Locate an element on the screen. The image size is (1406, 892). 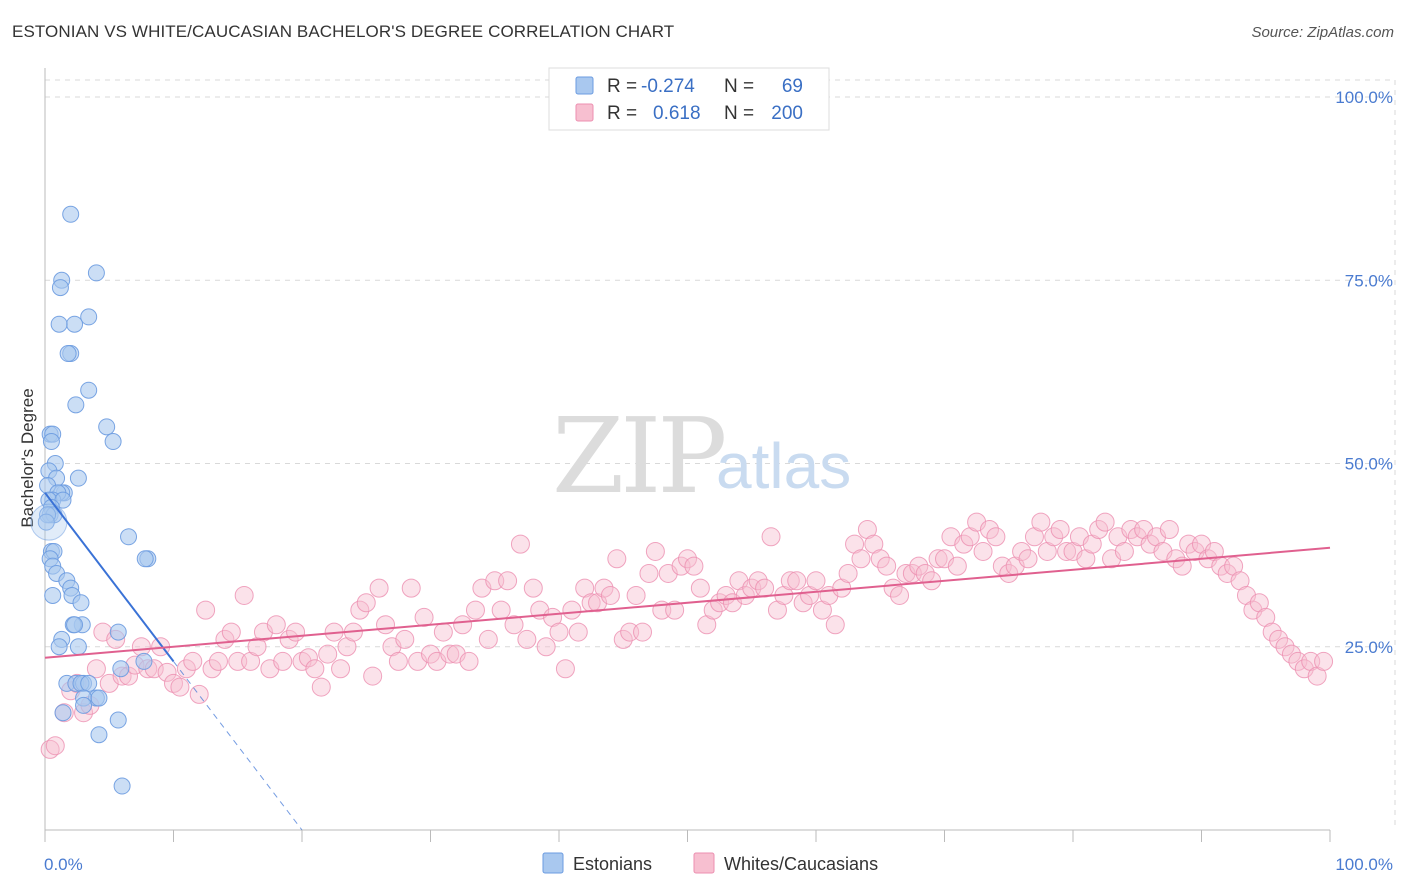
x-tick-label-1: 100.0% is located at coordinates (1364, 864).